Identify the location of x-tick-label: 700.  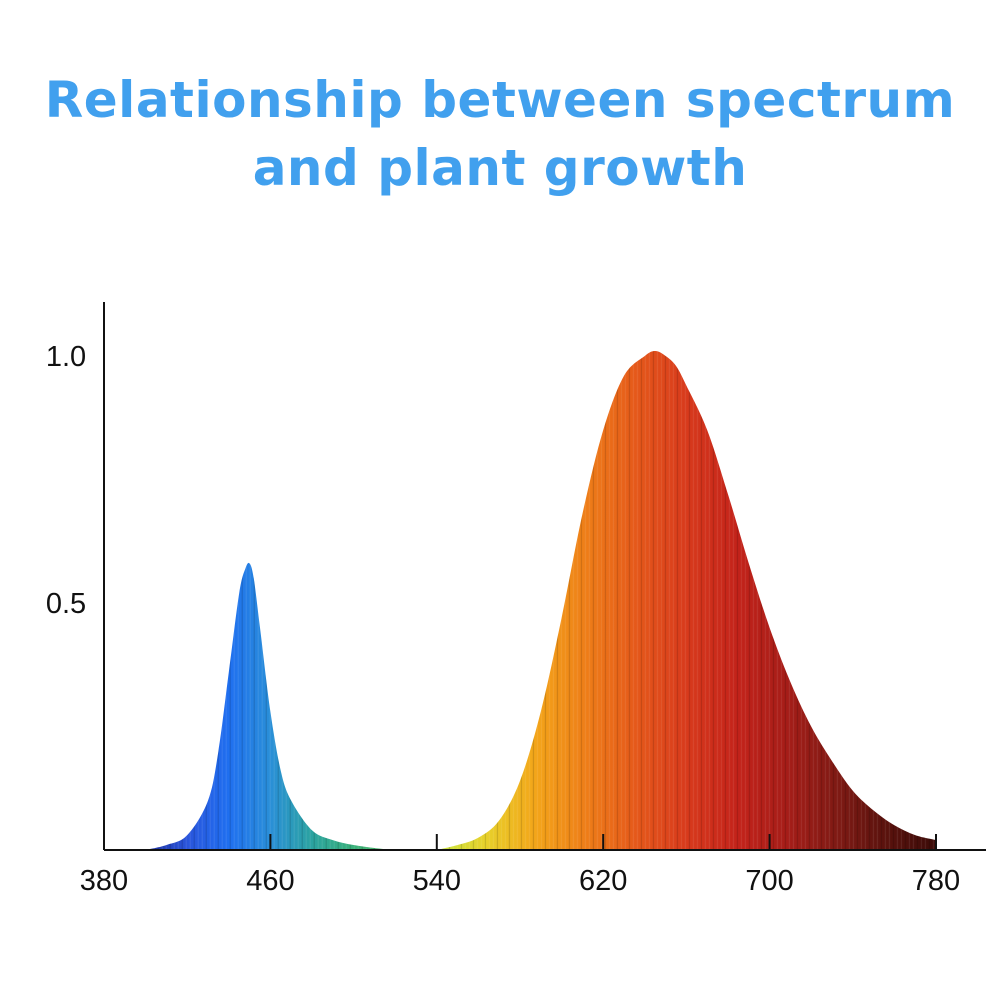
(769, 881).